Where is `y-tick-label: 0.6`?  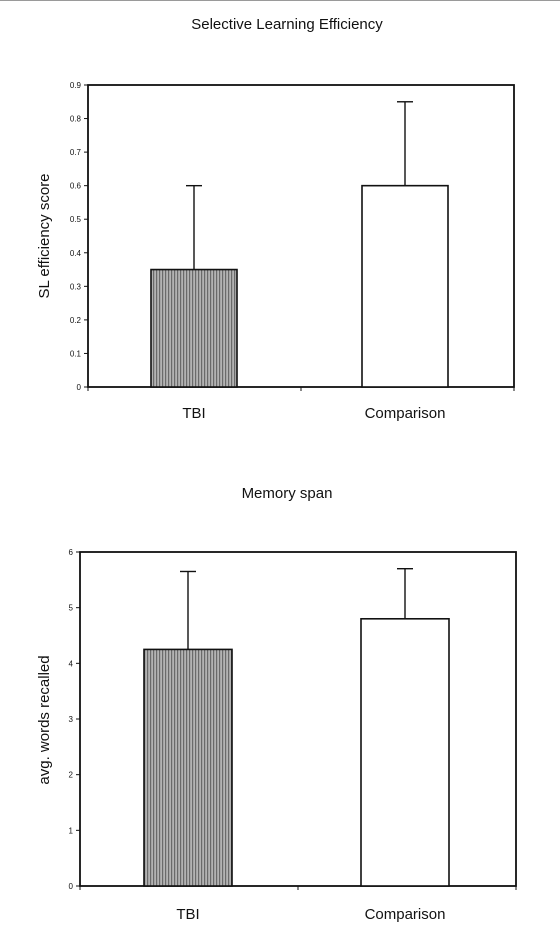 y-tick-label: 0.6 is located at coordinates (76, 186).